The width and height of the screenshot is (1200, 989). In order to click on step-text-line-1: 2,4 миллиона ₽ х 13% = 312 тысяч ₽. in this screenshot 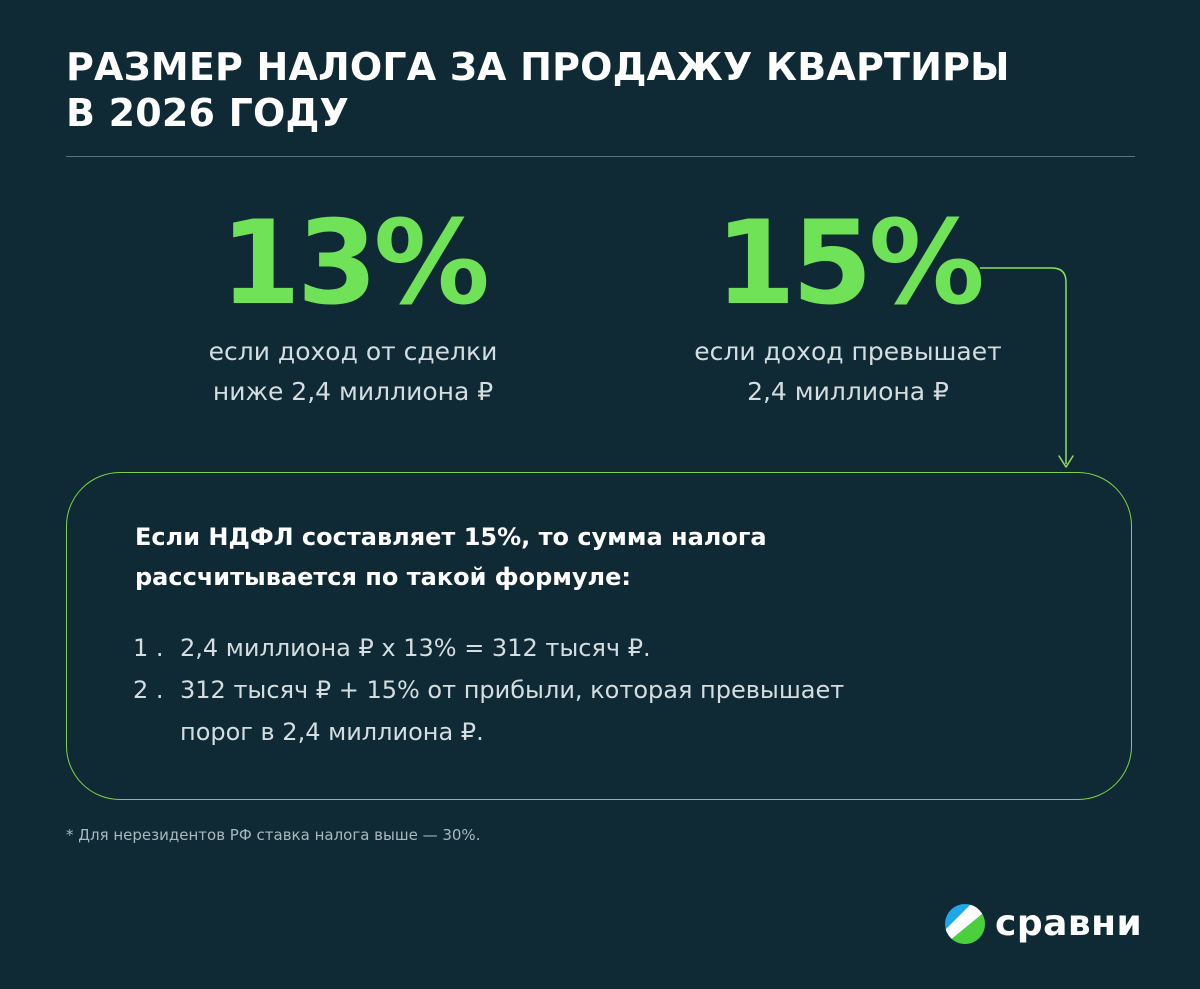, I will do `click(415, 648)`.